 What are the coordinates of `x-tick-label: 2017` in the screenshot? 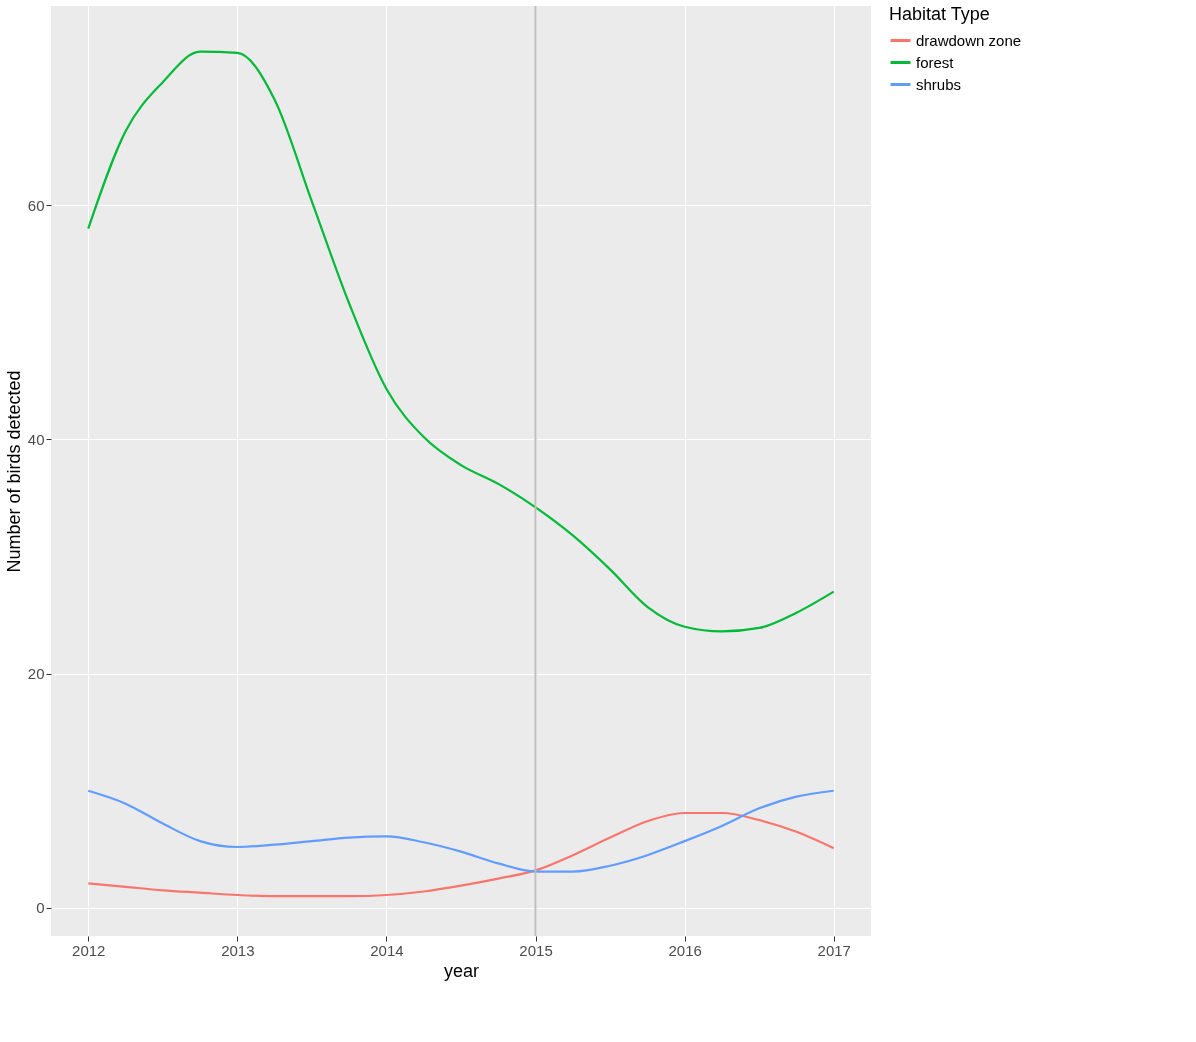 It's located at (834, 950).